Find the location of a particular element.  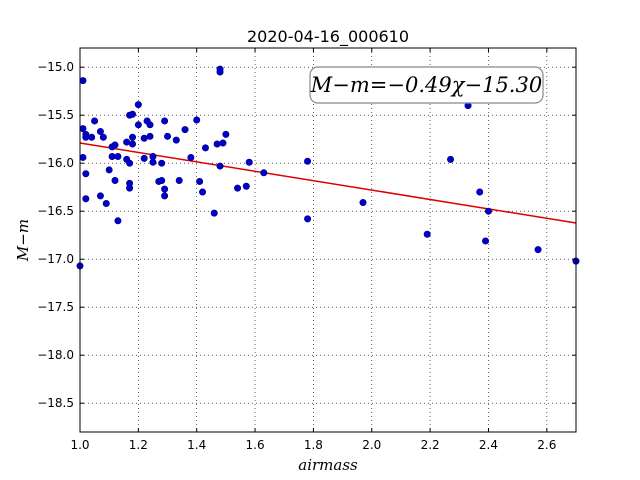

x-tick-label: 2.0 is located at coordinates (371, 445).